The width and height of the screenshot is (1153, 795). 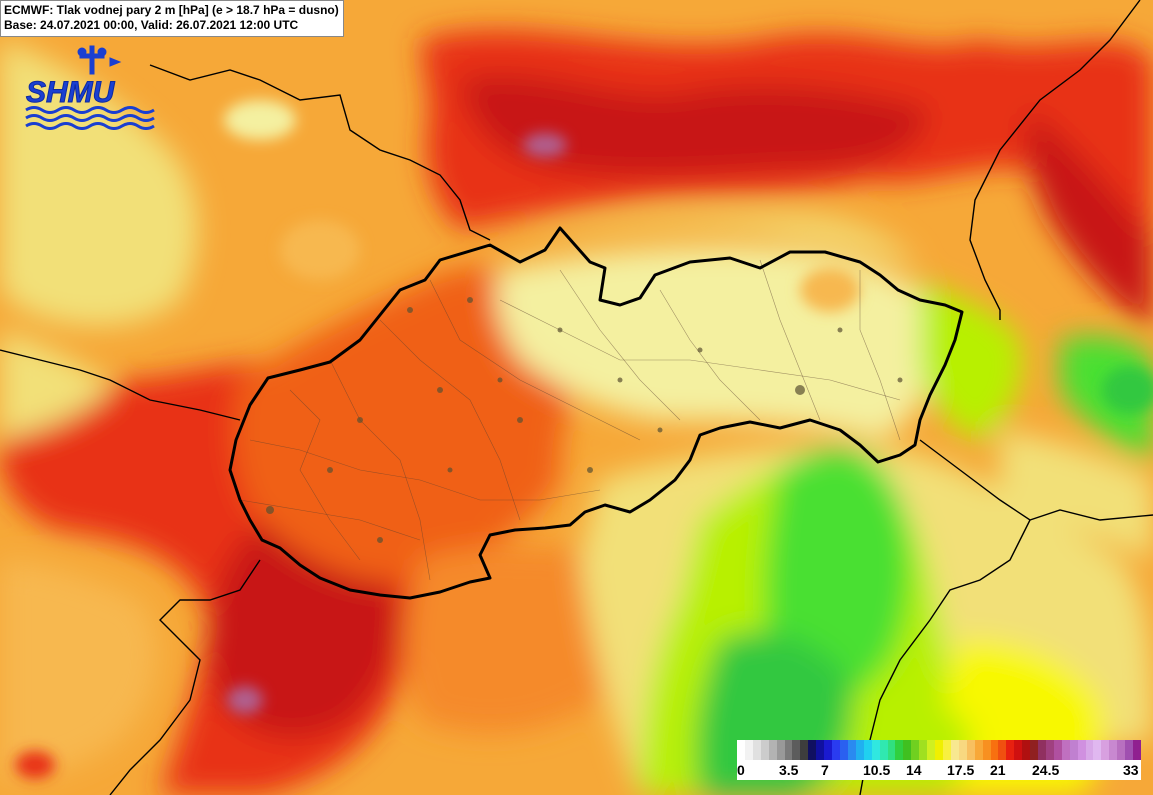 What do you see at coordinates (877, 770) in the screenshot?
I see `legend-tick-10.5: 10.5` at bounding box center [877, 770].